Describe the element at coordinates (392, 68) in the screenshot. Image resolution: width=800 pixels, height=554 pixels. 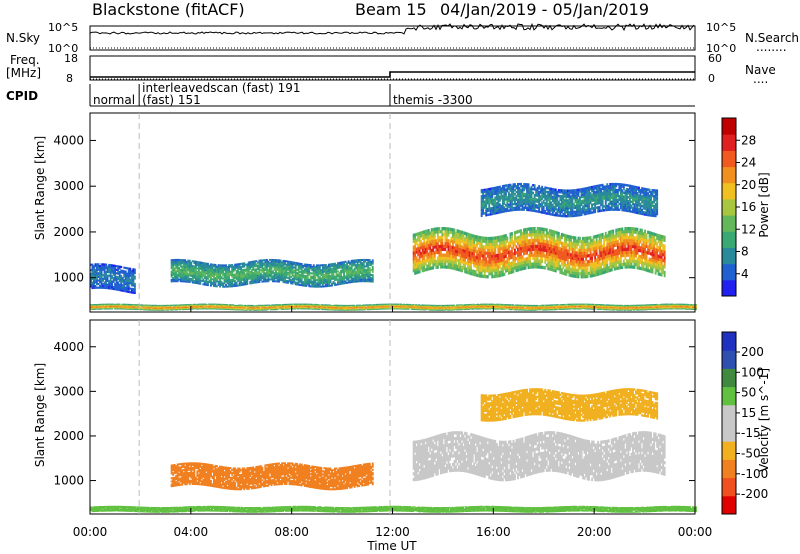
I see `freq-frame` at that location.